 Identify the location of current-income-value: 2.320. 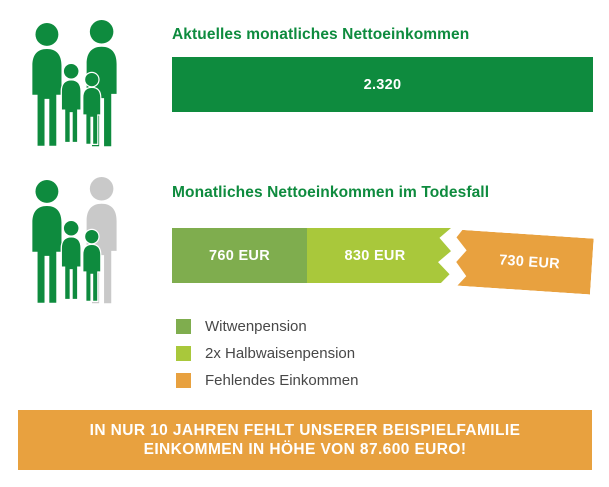
(382, 84).